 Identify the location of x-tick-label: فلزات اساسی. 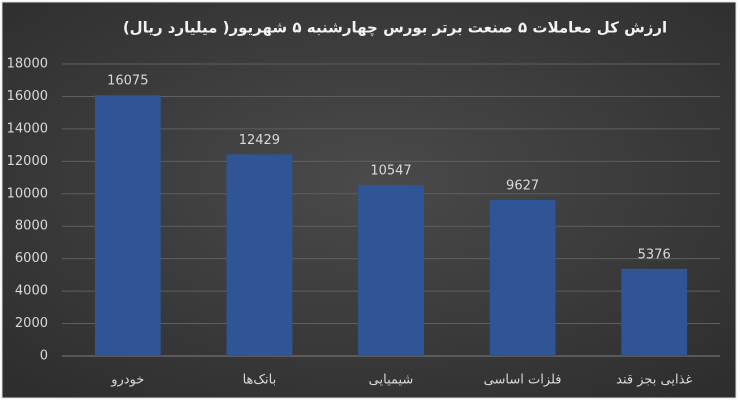
(523, 380).